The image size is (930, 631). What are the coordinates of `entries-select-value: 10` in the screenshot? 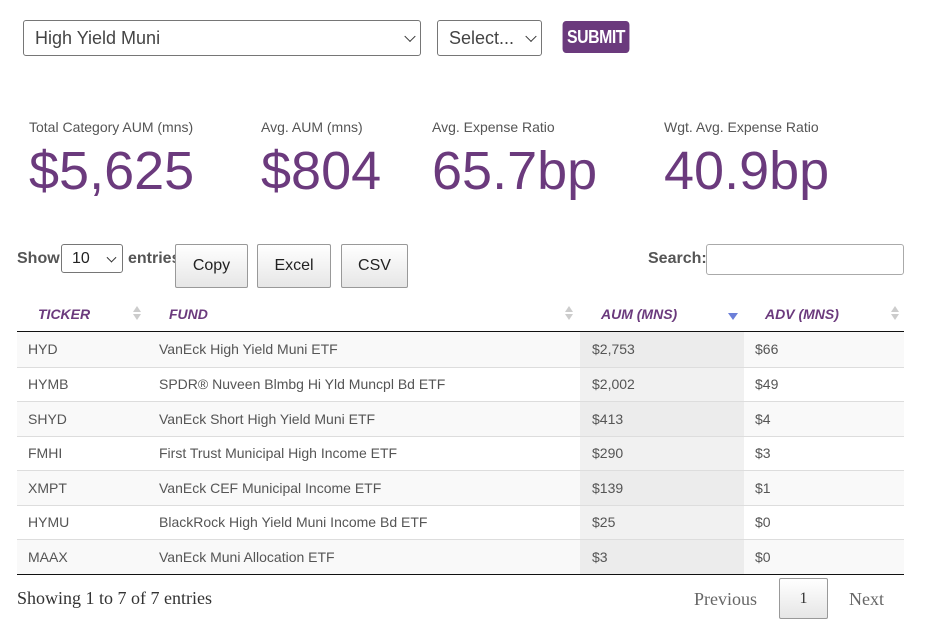 It's located at (81, 258).